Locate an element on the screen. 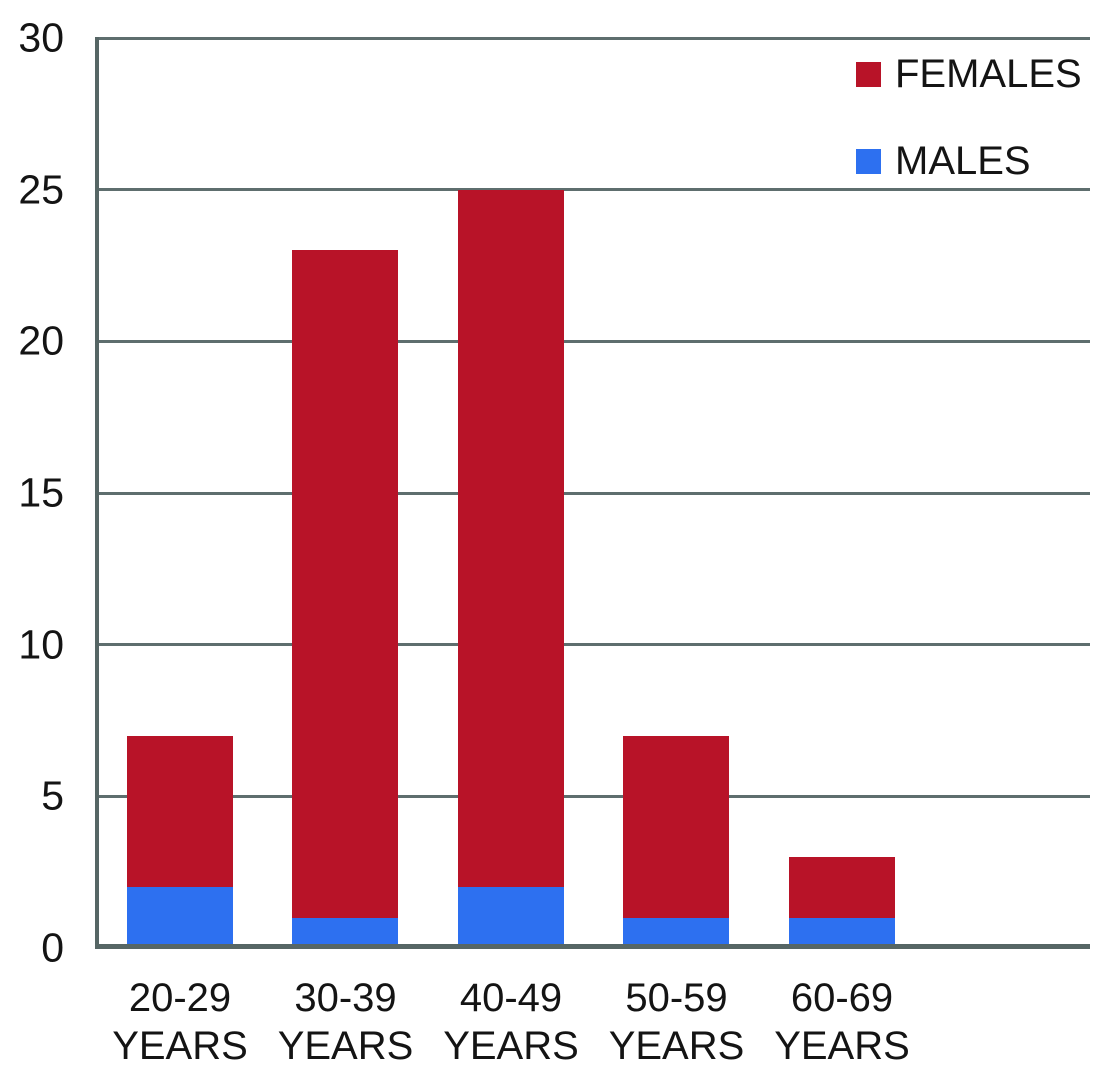  legend-label: MALES is located at coordinates (963, 161).